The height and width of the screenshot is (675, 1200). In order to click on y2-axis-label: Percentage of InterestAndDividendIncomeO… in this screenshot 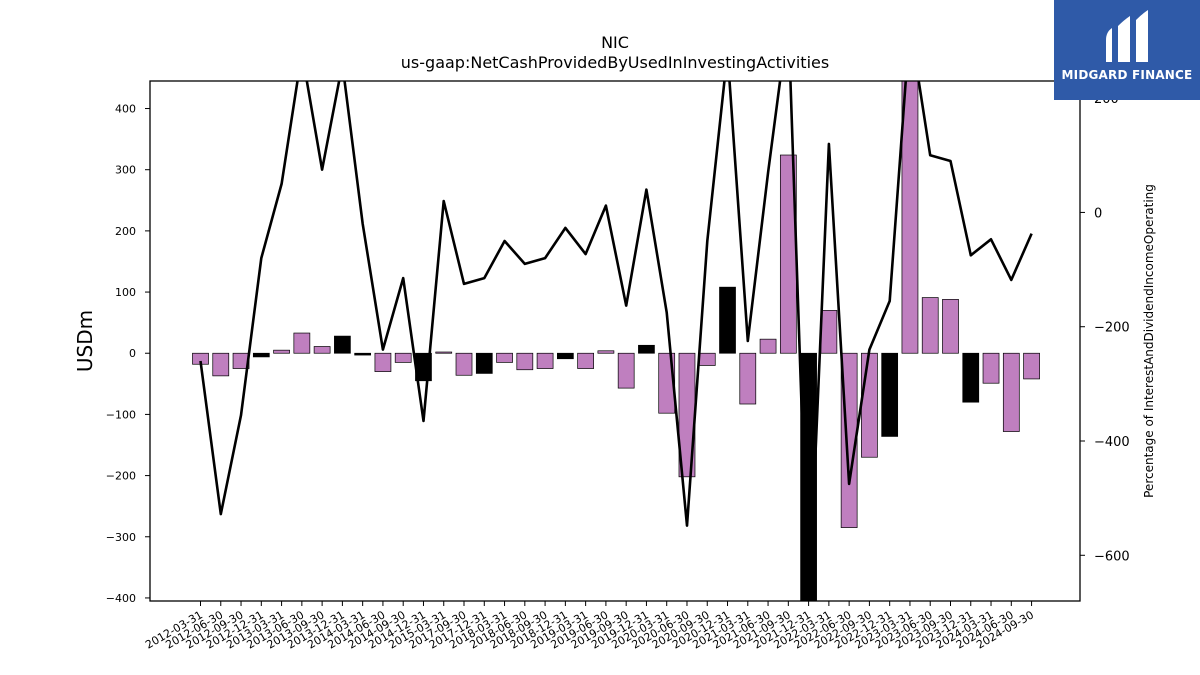, I will do `click(1149, 341)`.